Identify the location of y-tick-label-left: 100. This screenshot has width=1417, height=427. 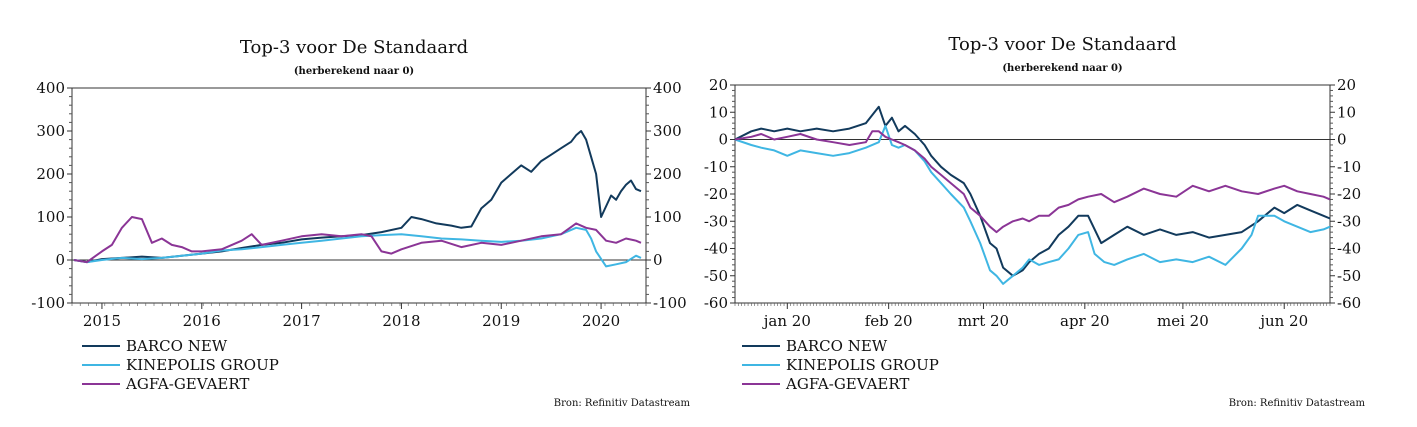
(50, 217).